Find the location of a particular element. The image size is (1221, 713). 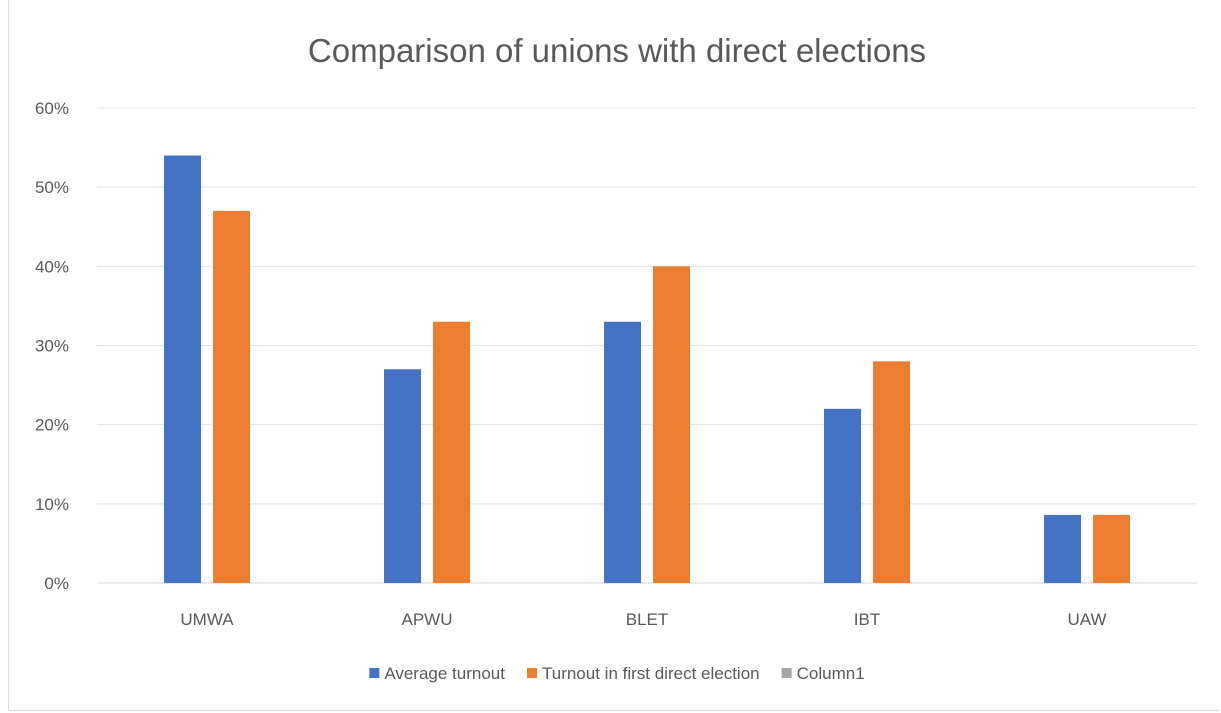

x-tick-label: IBT is located at coordinates (867, 619).